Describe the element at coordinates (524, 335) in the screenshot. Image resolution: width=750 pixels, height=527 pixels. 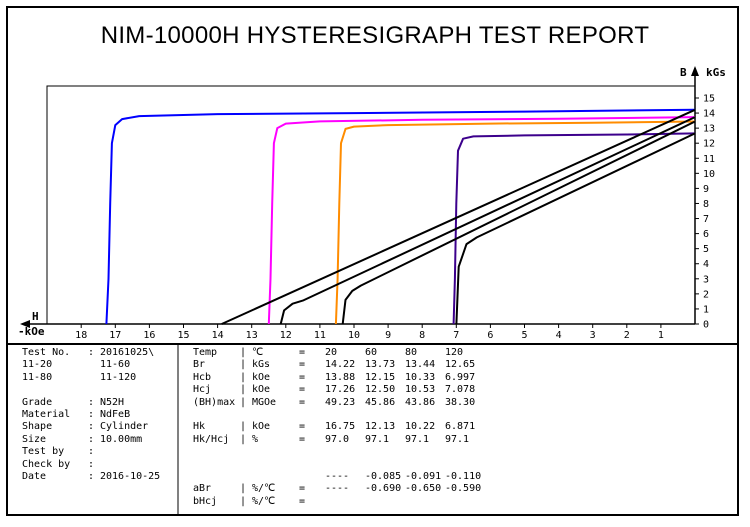
I see `x-tick-label: 5` at that location.